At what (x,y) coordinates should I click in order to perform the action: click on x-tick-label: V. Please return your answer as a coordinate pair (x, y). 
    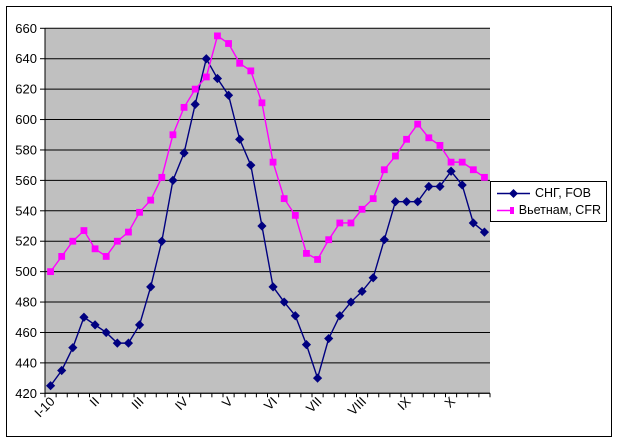
    Looking at the image, I should click on (227, 402).